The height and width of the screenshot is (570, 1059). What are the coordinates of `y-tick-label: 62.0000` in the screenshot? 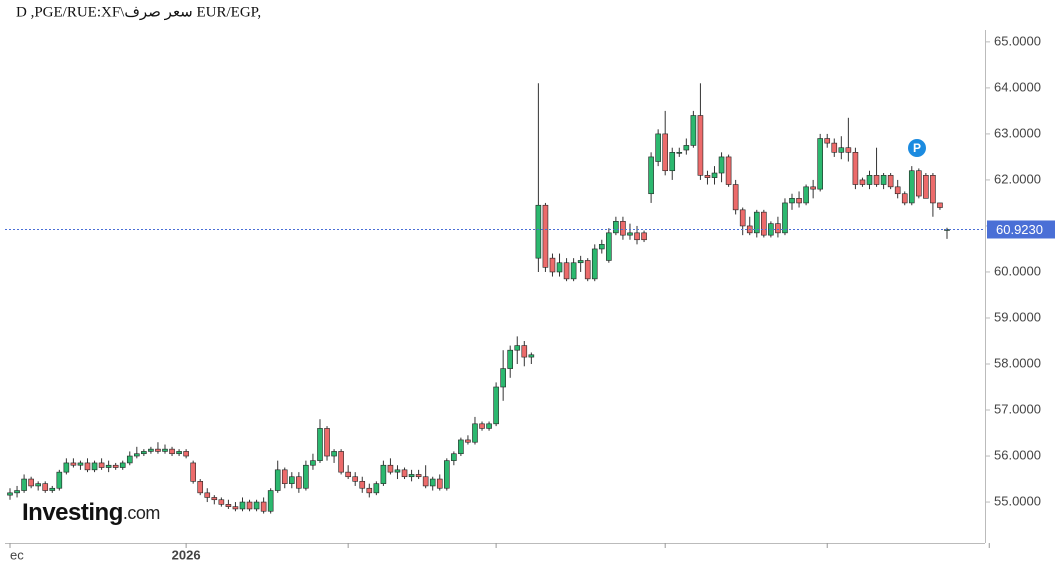 It's located at (1017, 178).